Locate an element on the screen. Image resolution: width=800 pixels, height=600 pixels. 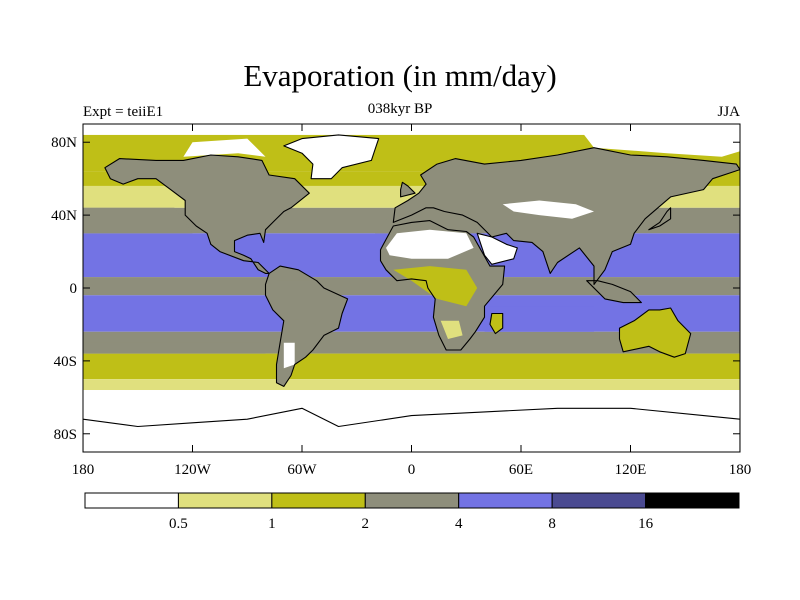
colorbar-label: 2 is located at coordinates (366, 524).